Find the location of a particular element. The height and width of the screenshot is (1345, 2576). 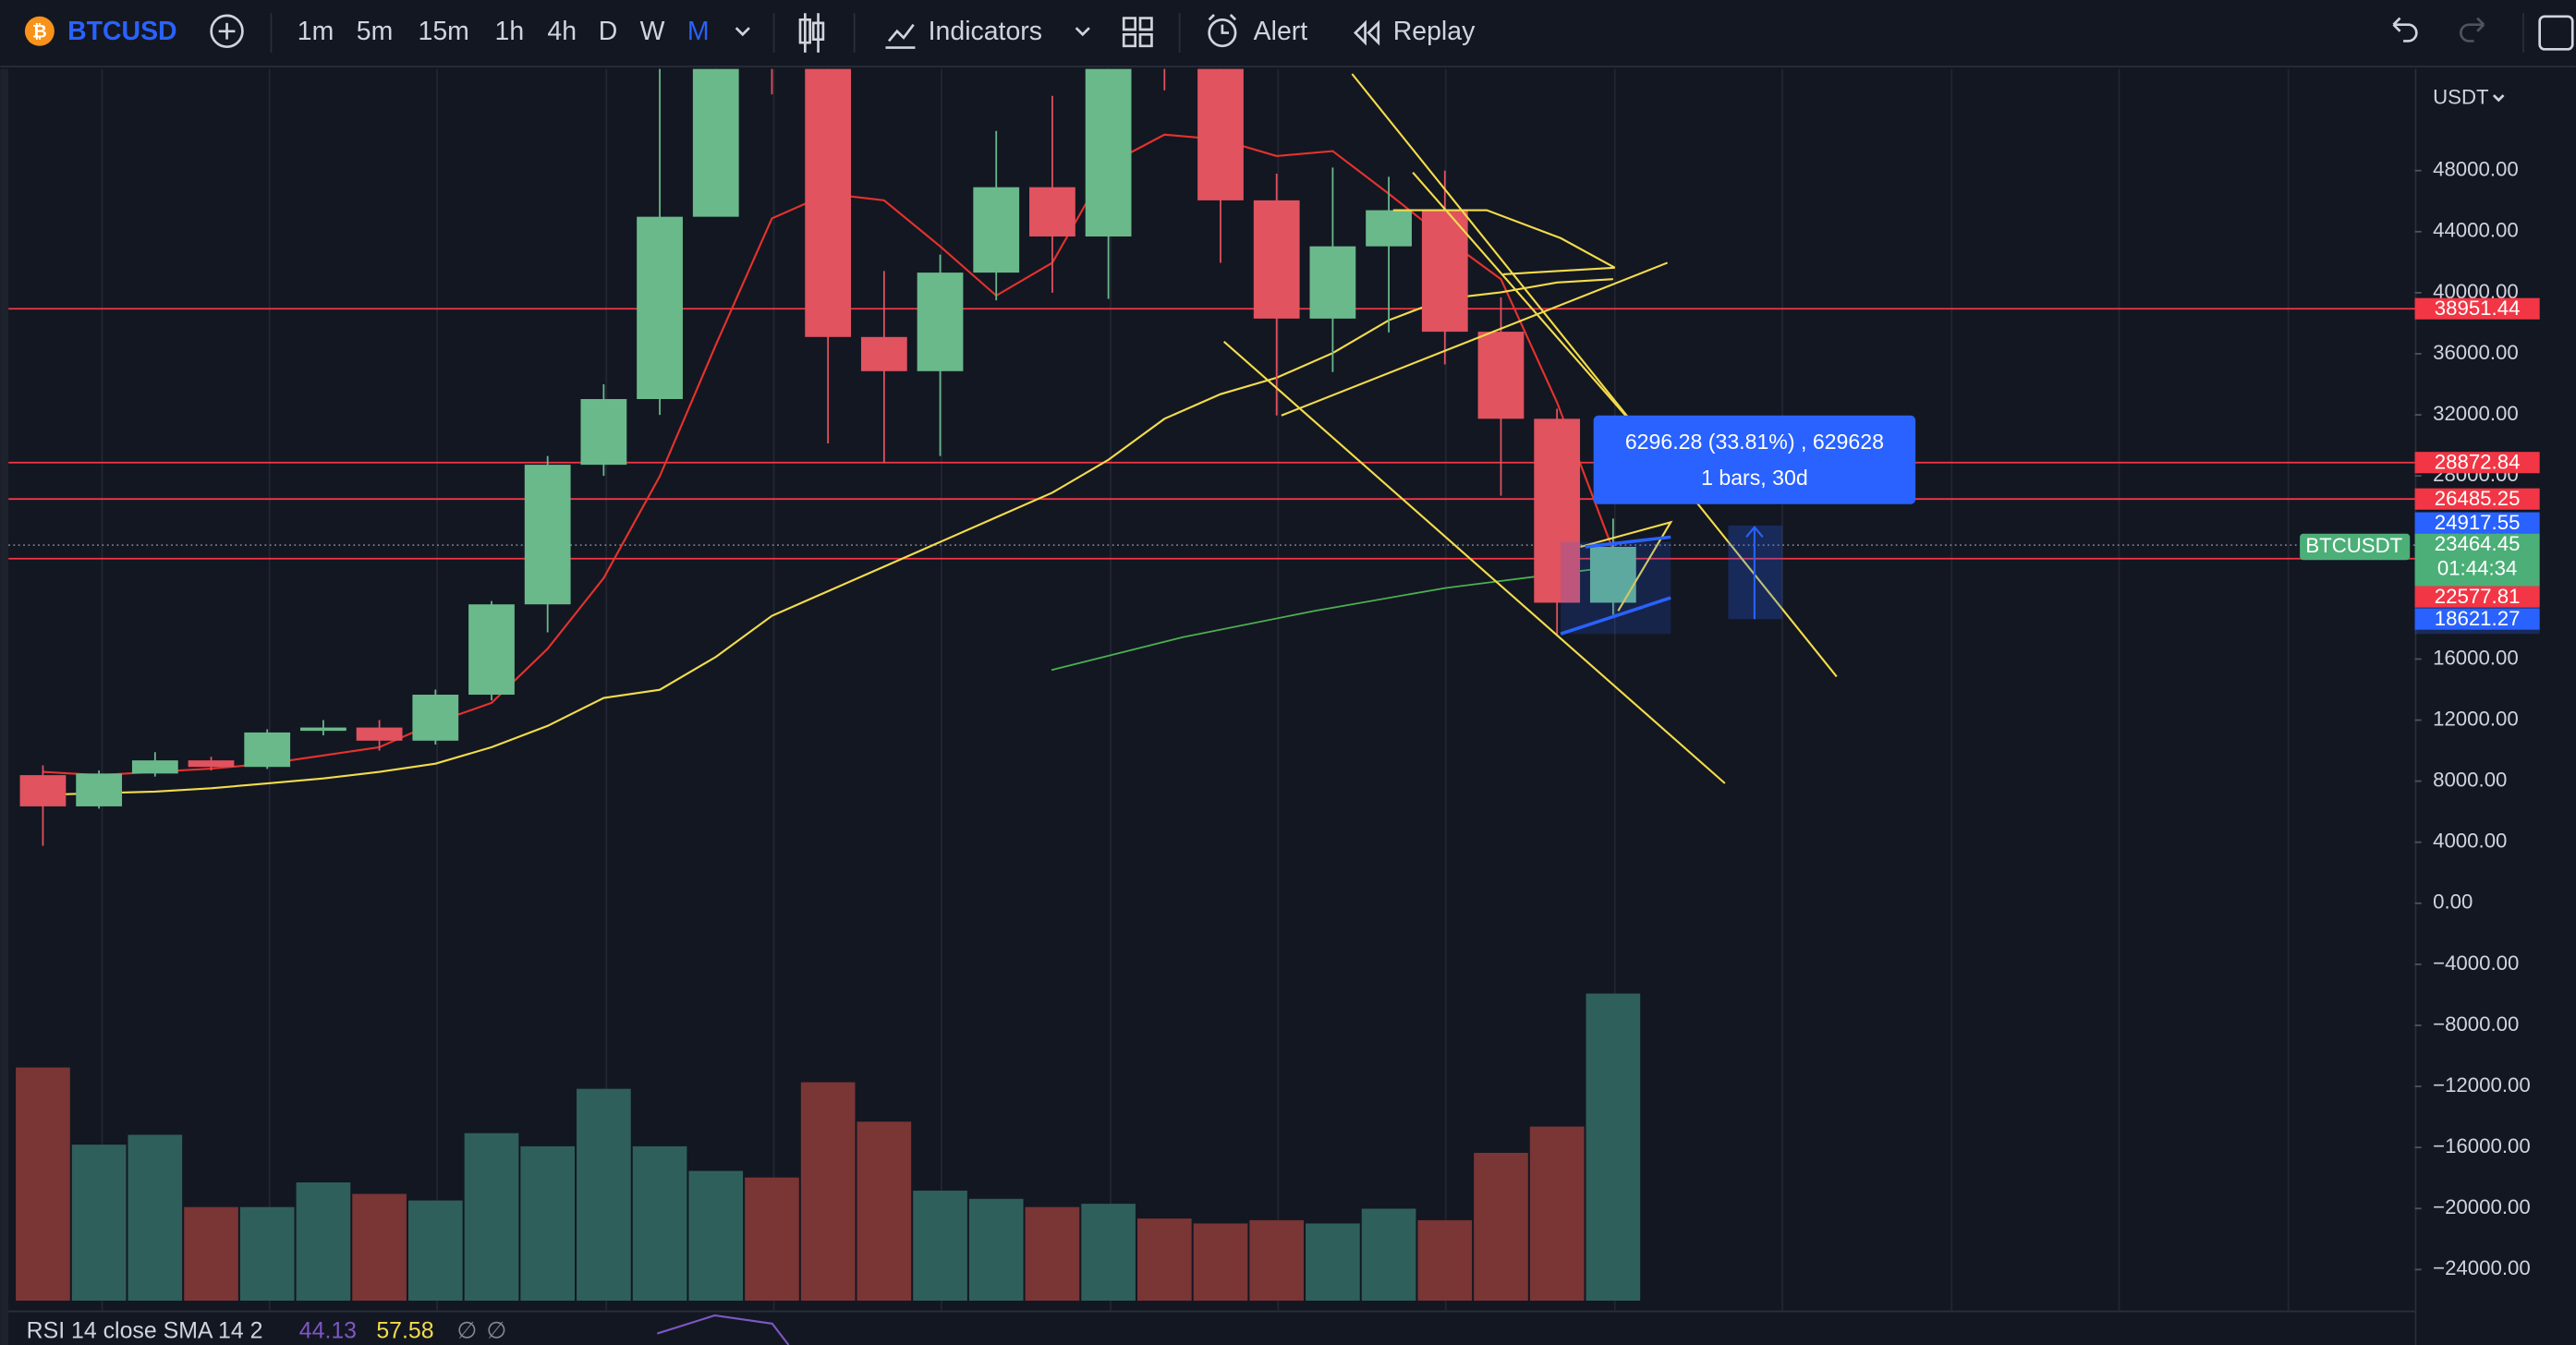

interval: 15m is located at coordinates (444, 32).